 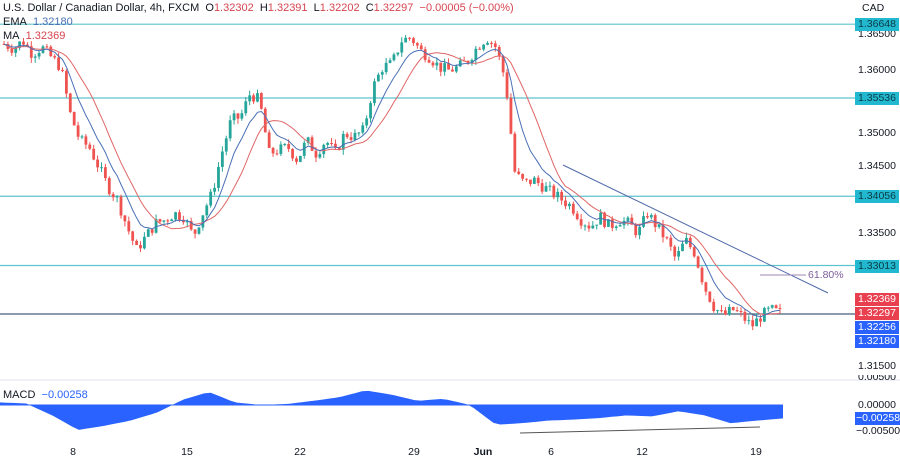 What do you see at coordinates (187, 452) in the screenshot?
I see `time-tick: 15` at bounding box center [187, 452].